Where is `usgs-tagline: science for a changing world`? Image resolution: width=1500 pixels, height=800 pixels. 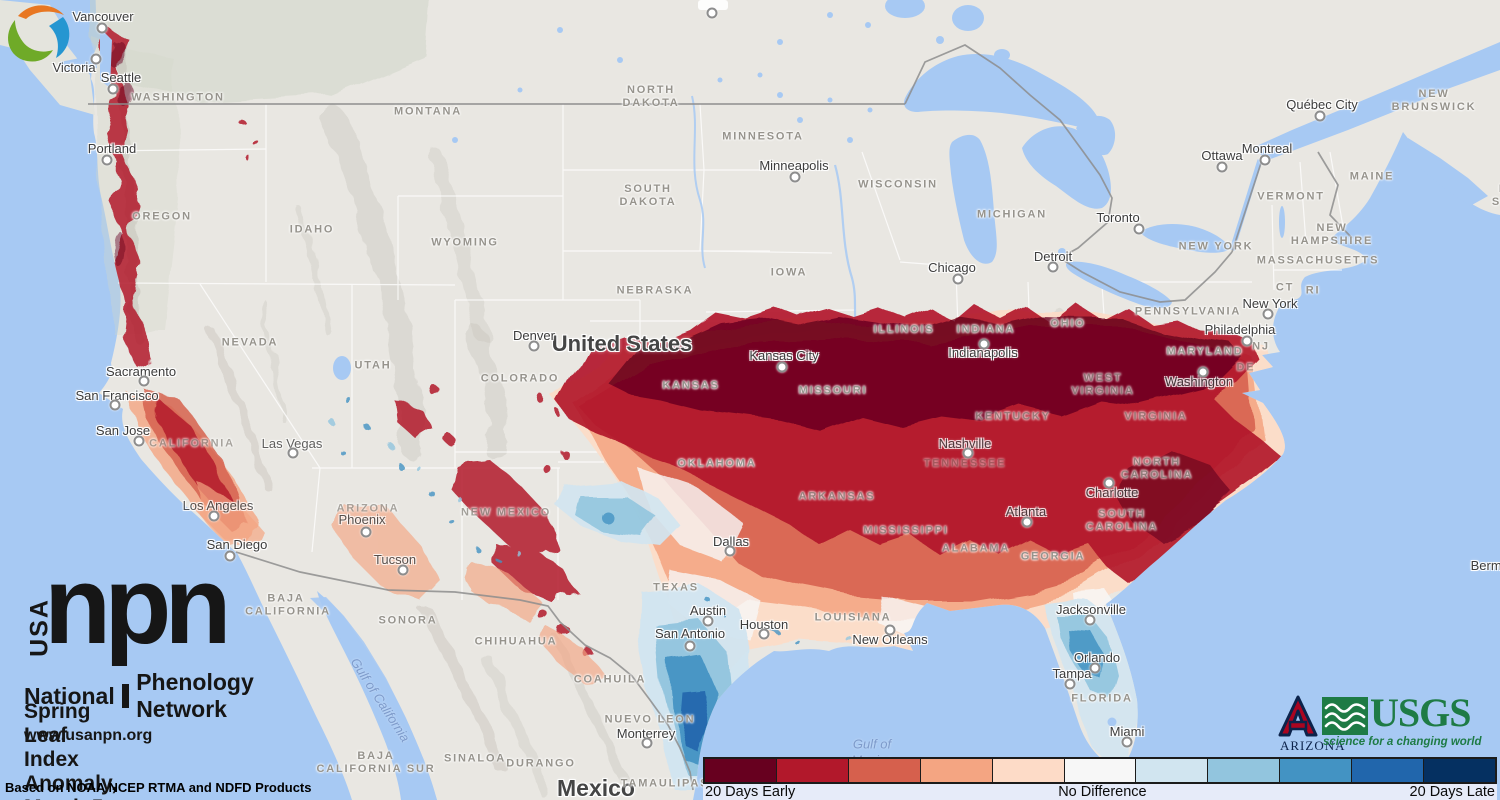
usgs-tagline: science for a changing world is located at coordinates (1402, 742).